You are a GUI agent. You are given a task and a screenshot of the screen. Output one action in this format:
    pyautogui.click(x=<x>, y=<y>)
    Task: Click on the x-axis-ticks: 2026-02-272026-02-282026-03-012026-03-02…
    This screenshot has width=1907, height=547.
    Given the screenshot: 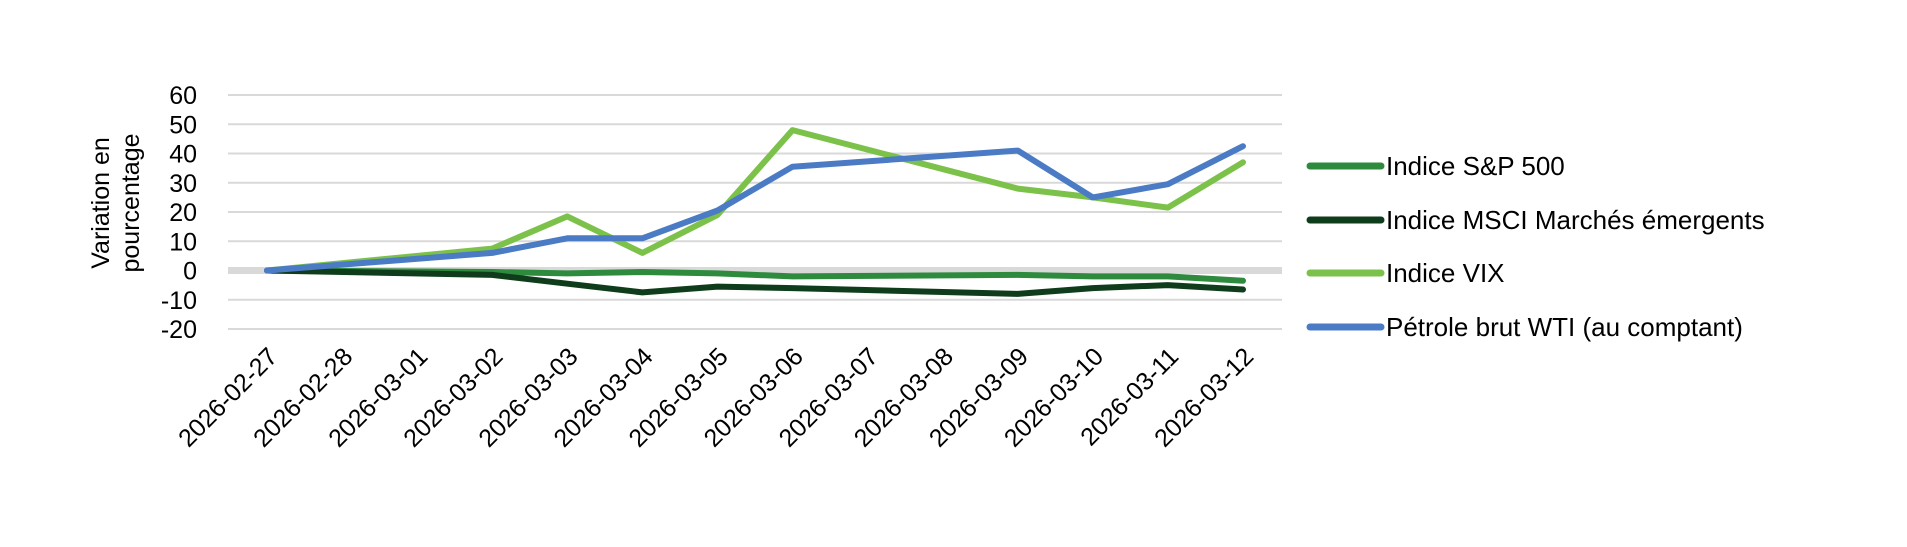 What is the action you would take?
    pyautogui.click(x=716, y=397)
    